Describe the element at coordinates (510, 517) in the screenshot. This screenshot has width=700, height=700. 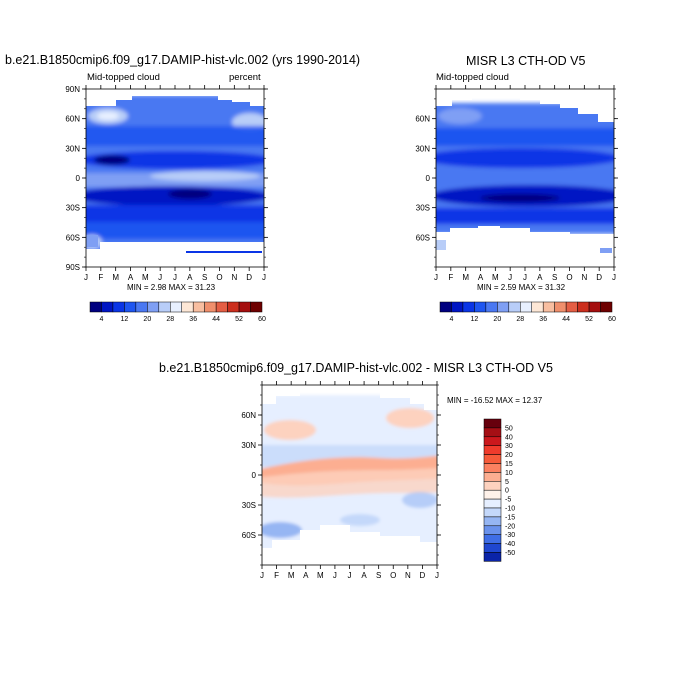
I see `diff-colorbar-label: -15` at that location.